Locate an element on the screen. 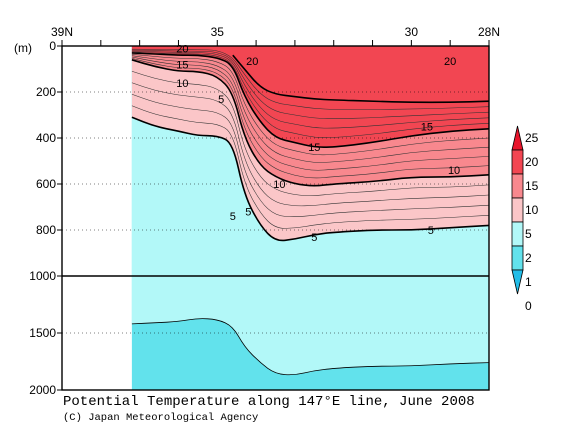  contour-label-7: 10 is located at coordinates (279, 185).